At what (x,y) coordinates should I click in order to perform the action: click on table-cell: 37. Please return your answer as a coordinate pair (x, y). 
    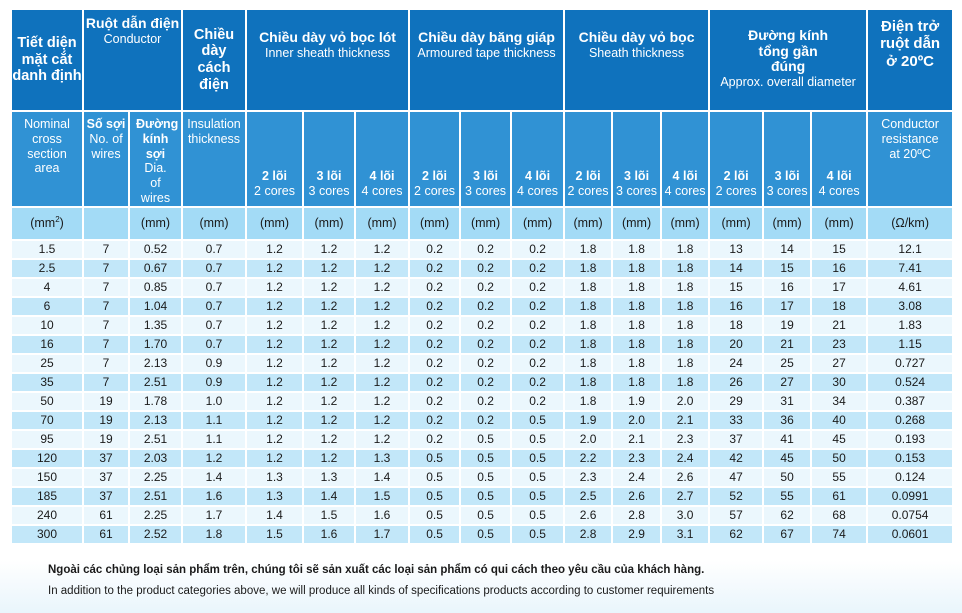
    Looking at the image, I should click on (106, 458).